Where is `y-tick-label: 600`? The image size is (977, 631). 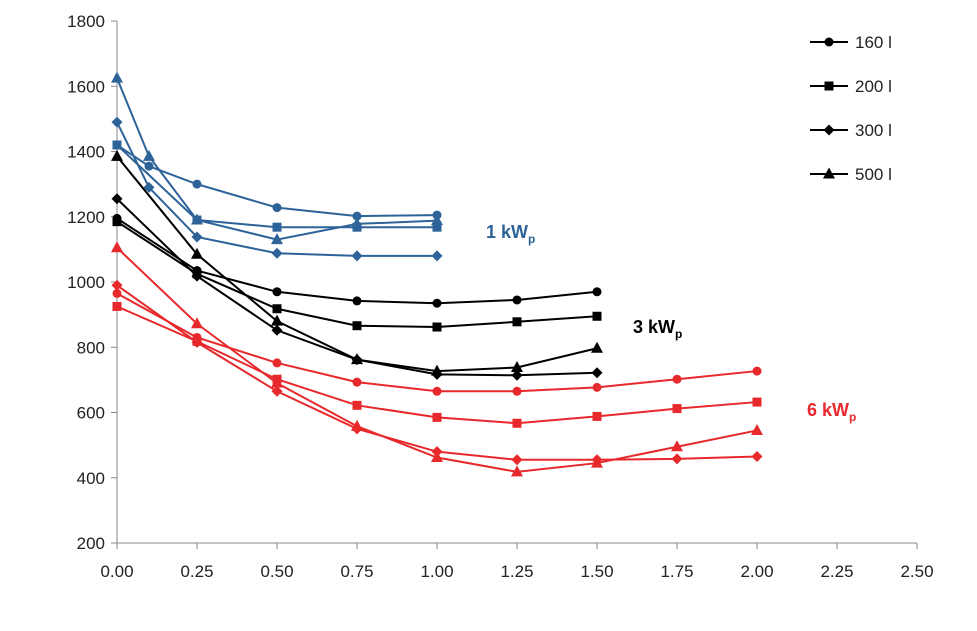
y-tick-label: 600 is located at coordinates (91, 413).